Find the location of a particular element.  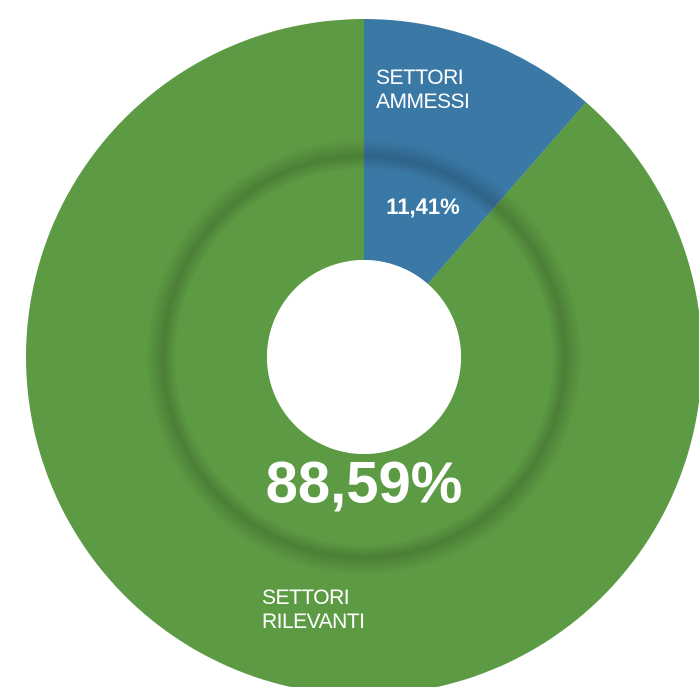

category-label: SETTORI RILEVANTI is located at coordinates (313, 609).